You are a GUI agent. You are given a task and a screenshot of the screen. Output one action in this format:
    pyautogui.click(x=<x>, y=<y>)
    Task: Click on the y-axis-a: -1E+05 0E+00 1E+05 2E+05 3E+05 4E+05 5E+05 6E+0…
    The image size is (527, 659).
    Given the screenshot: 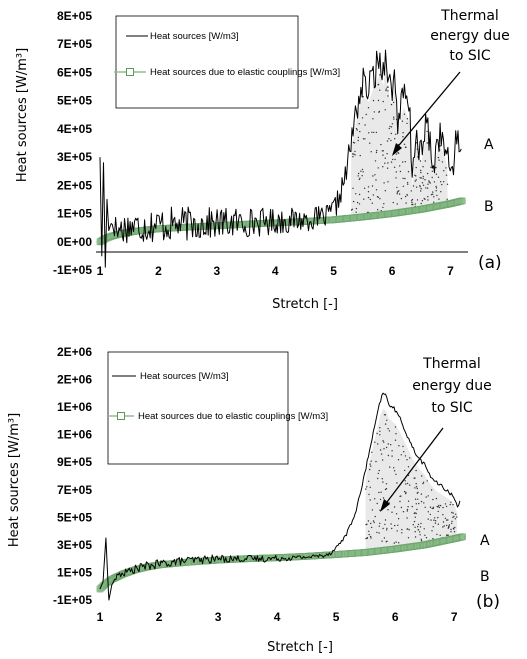 What is the action you would take?
    pyautogui.click(x=72, y=143)
    